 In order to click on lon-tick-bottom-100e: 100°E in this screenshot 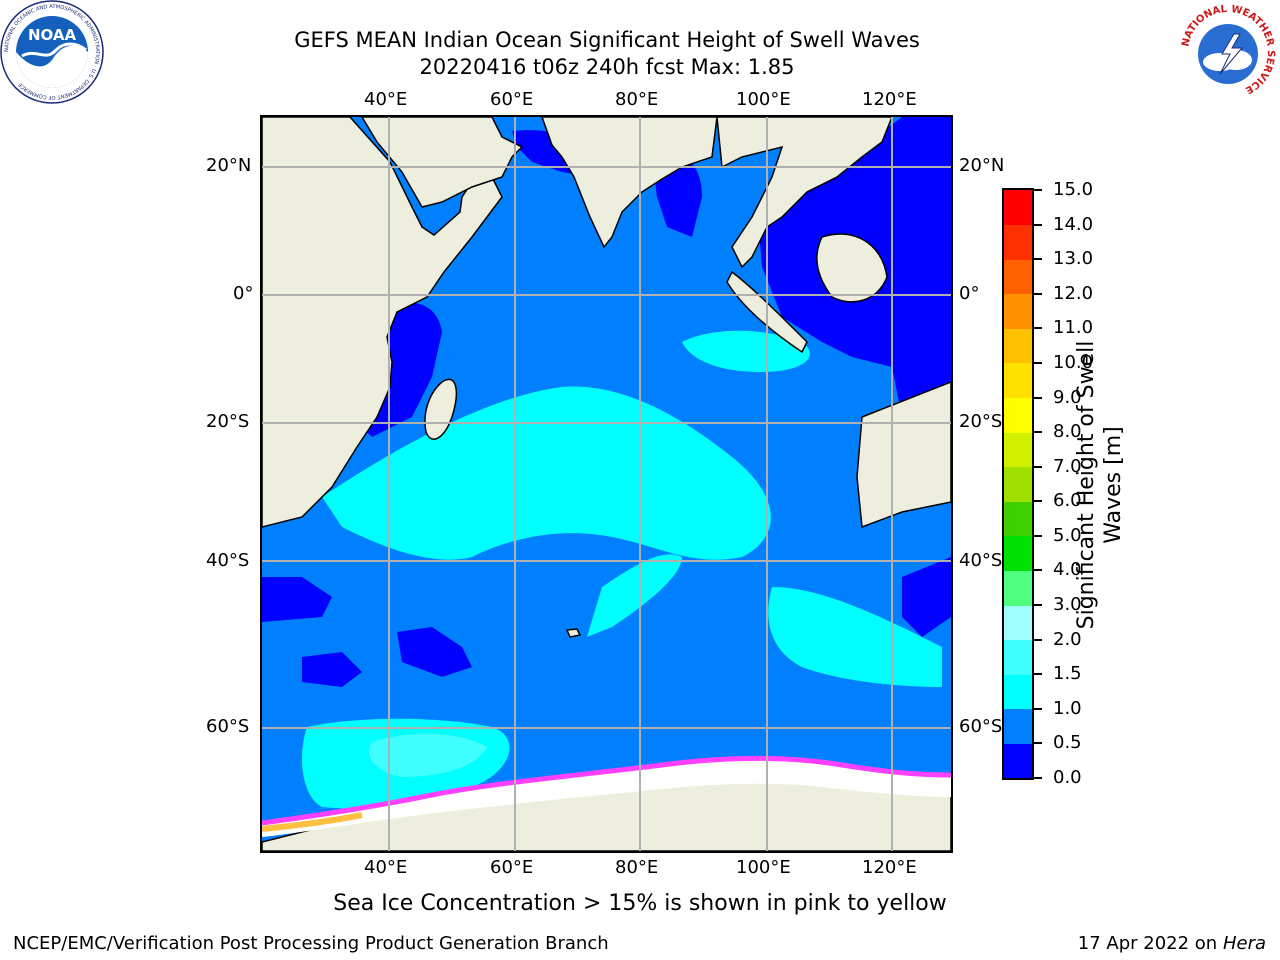, I will do `click(763, 867)`.